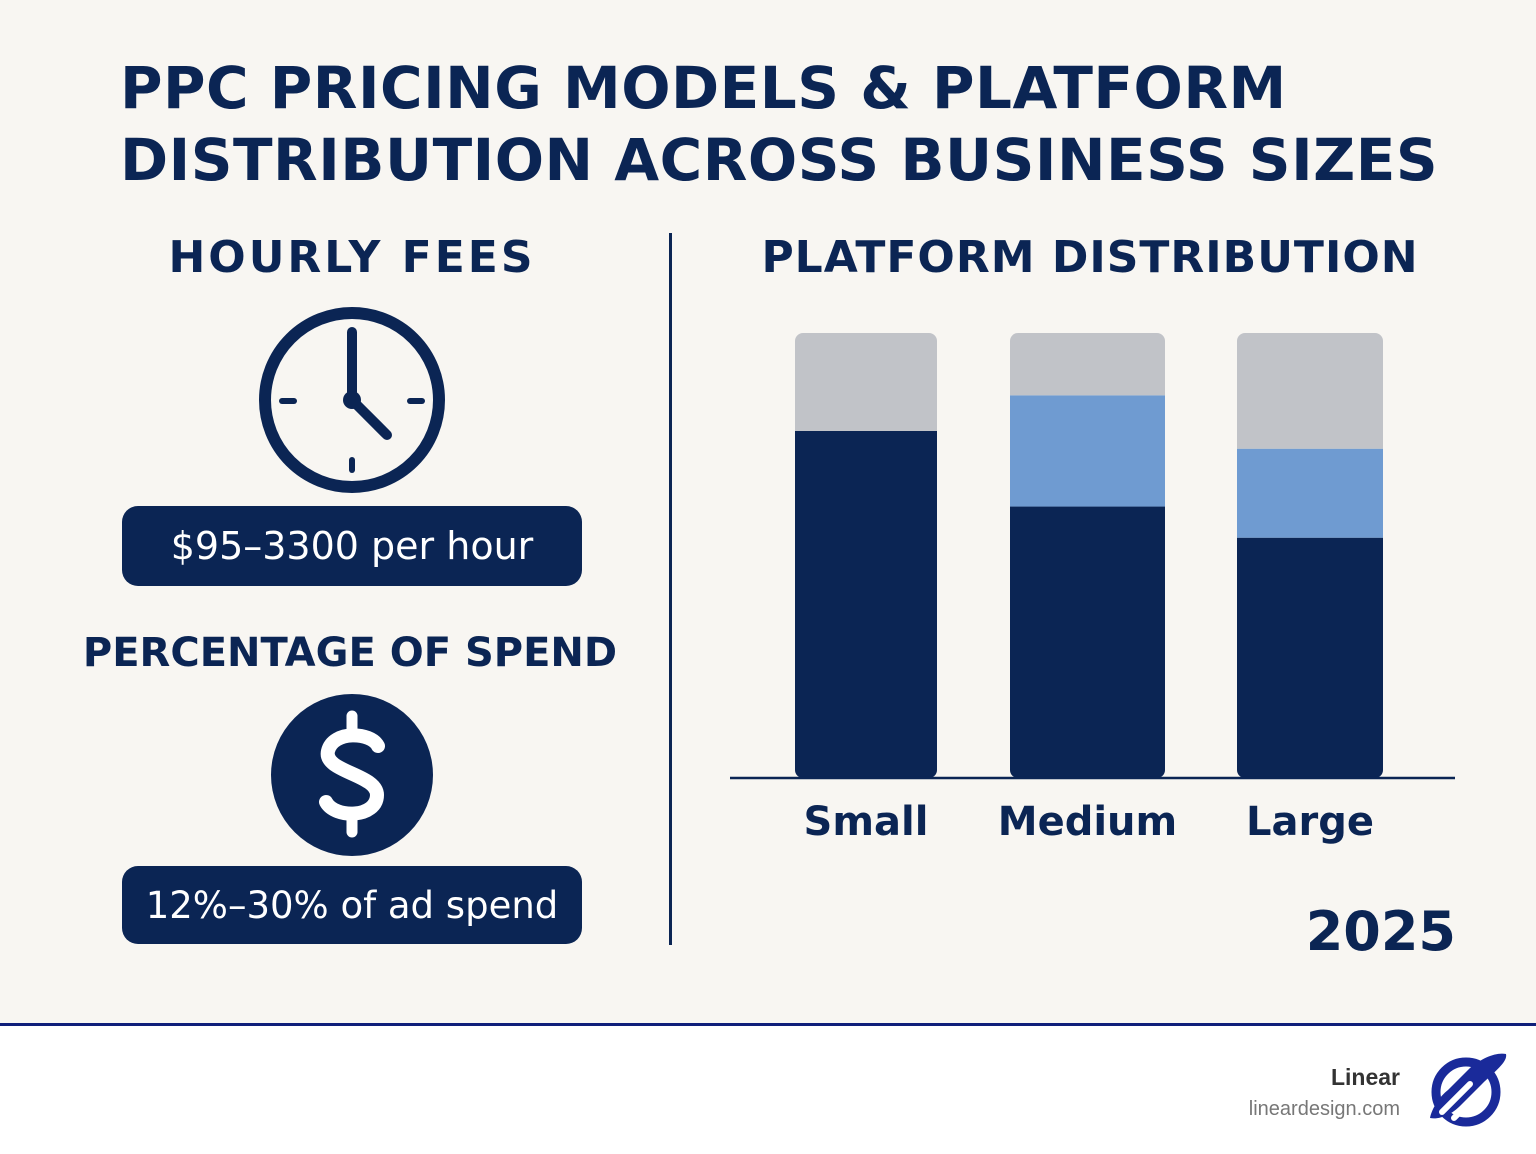  What do you see at coordinates (1324, 1109) in the screenshot?
I see `brand-url: lineardesign.com` at bounding box center [1324, 1109].